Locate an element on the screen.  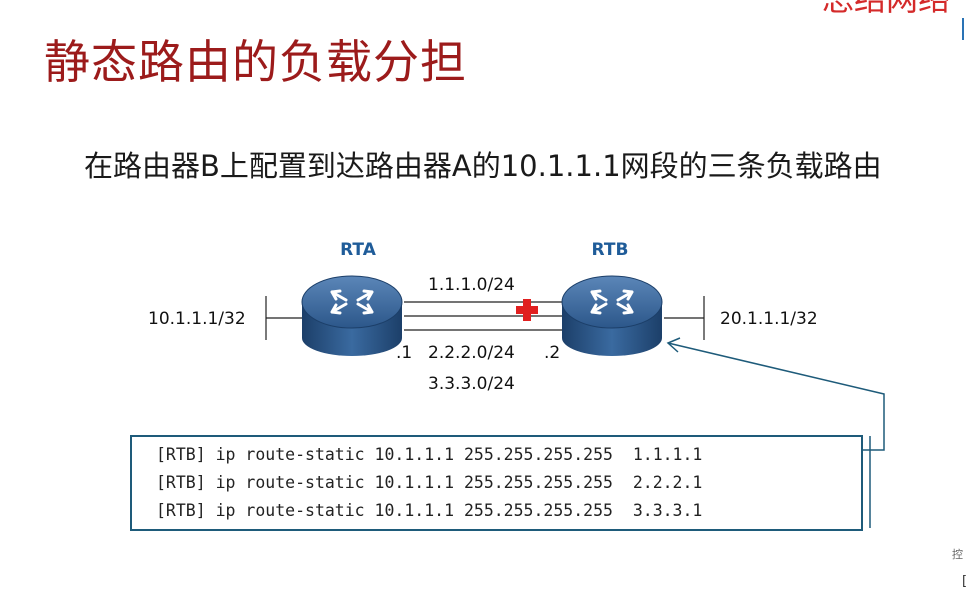
link-2-label: 2.2.2.0/24 is located at coordinates (471, 353).